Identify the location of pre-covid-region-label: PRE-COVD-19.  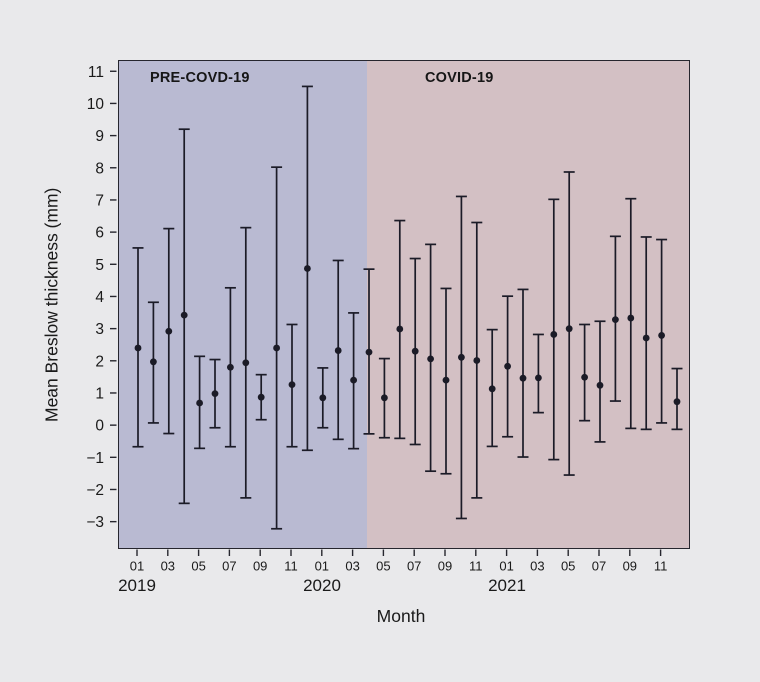
(200, 78).